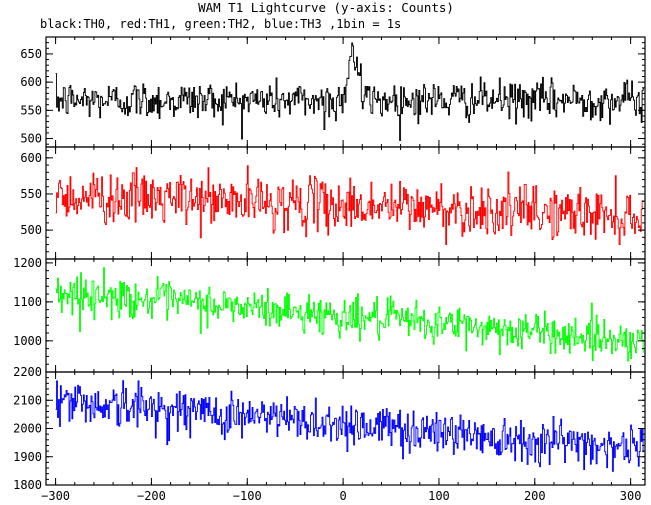 The image size is (651, 505). Describe the element at coordinates (326, 7) in the screenshot. I see `chart-title: WAM T1 Lightcurve (y-axis: Counts)` at that location.